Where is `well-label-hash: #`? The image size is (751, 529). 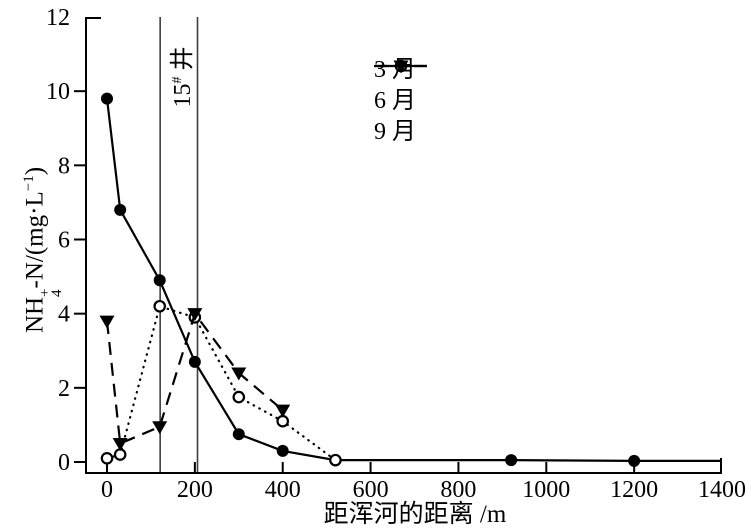 well-label-hash: # is located at coordinates (177, 80).